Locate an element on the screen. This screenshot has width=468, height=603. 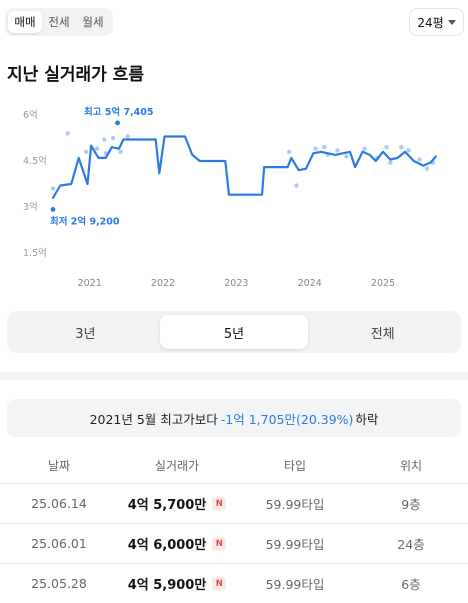
header-price: 실거래가 is located at coordinates (177, 466).